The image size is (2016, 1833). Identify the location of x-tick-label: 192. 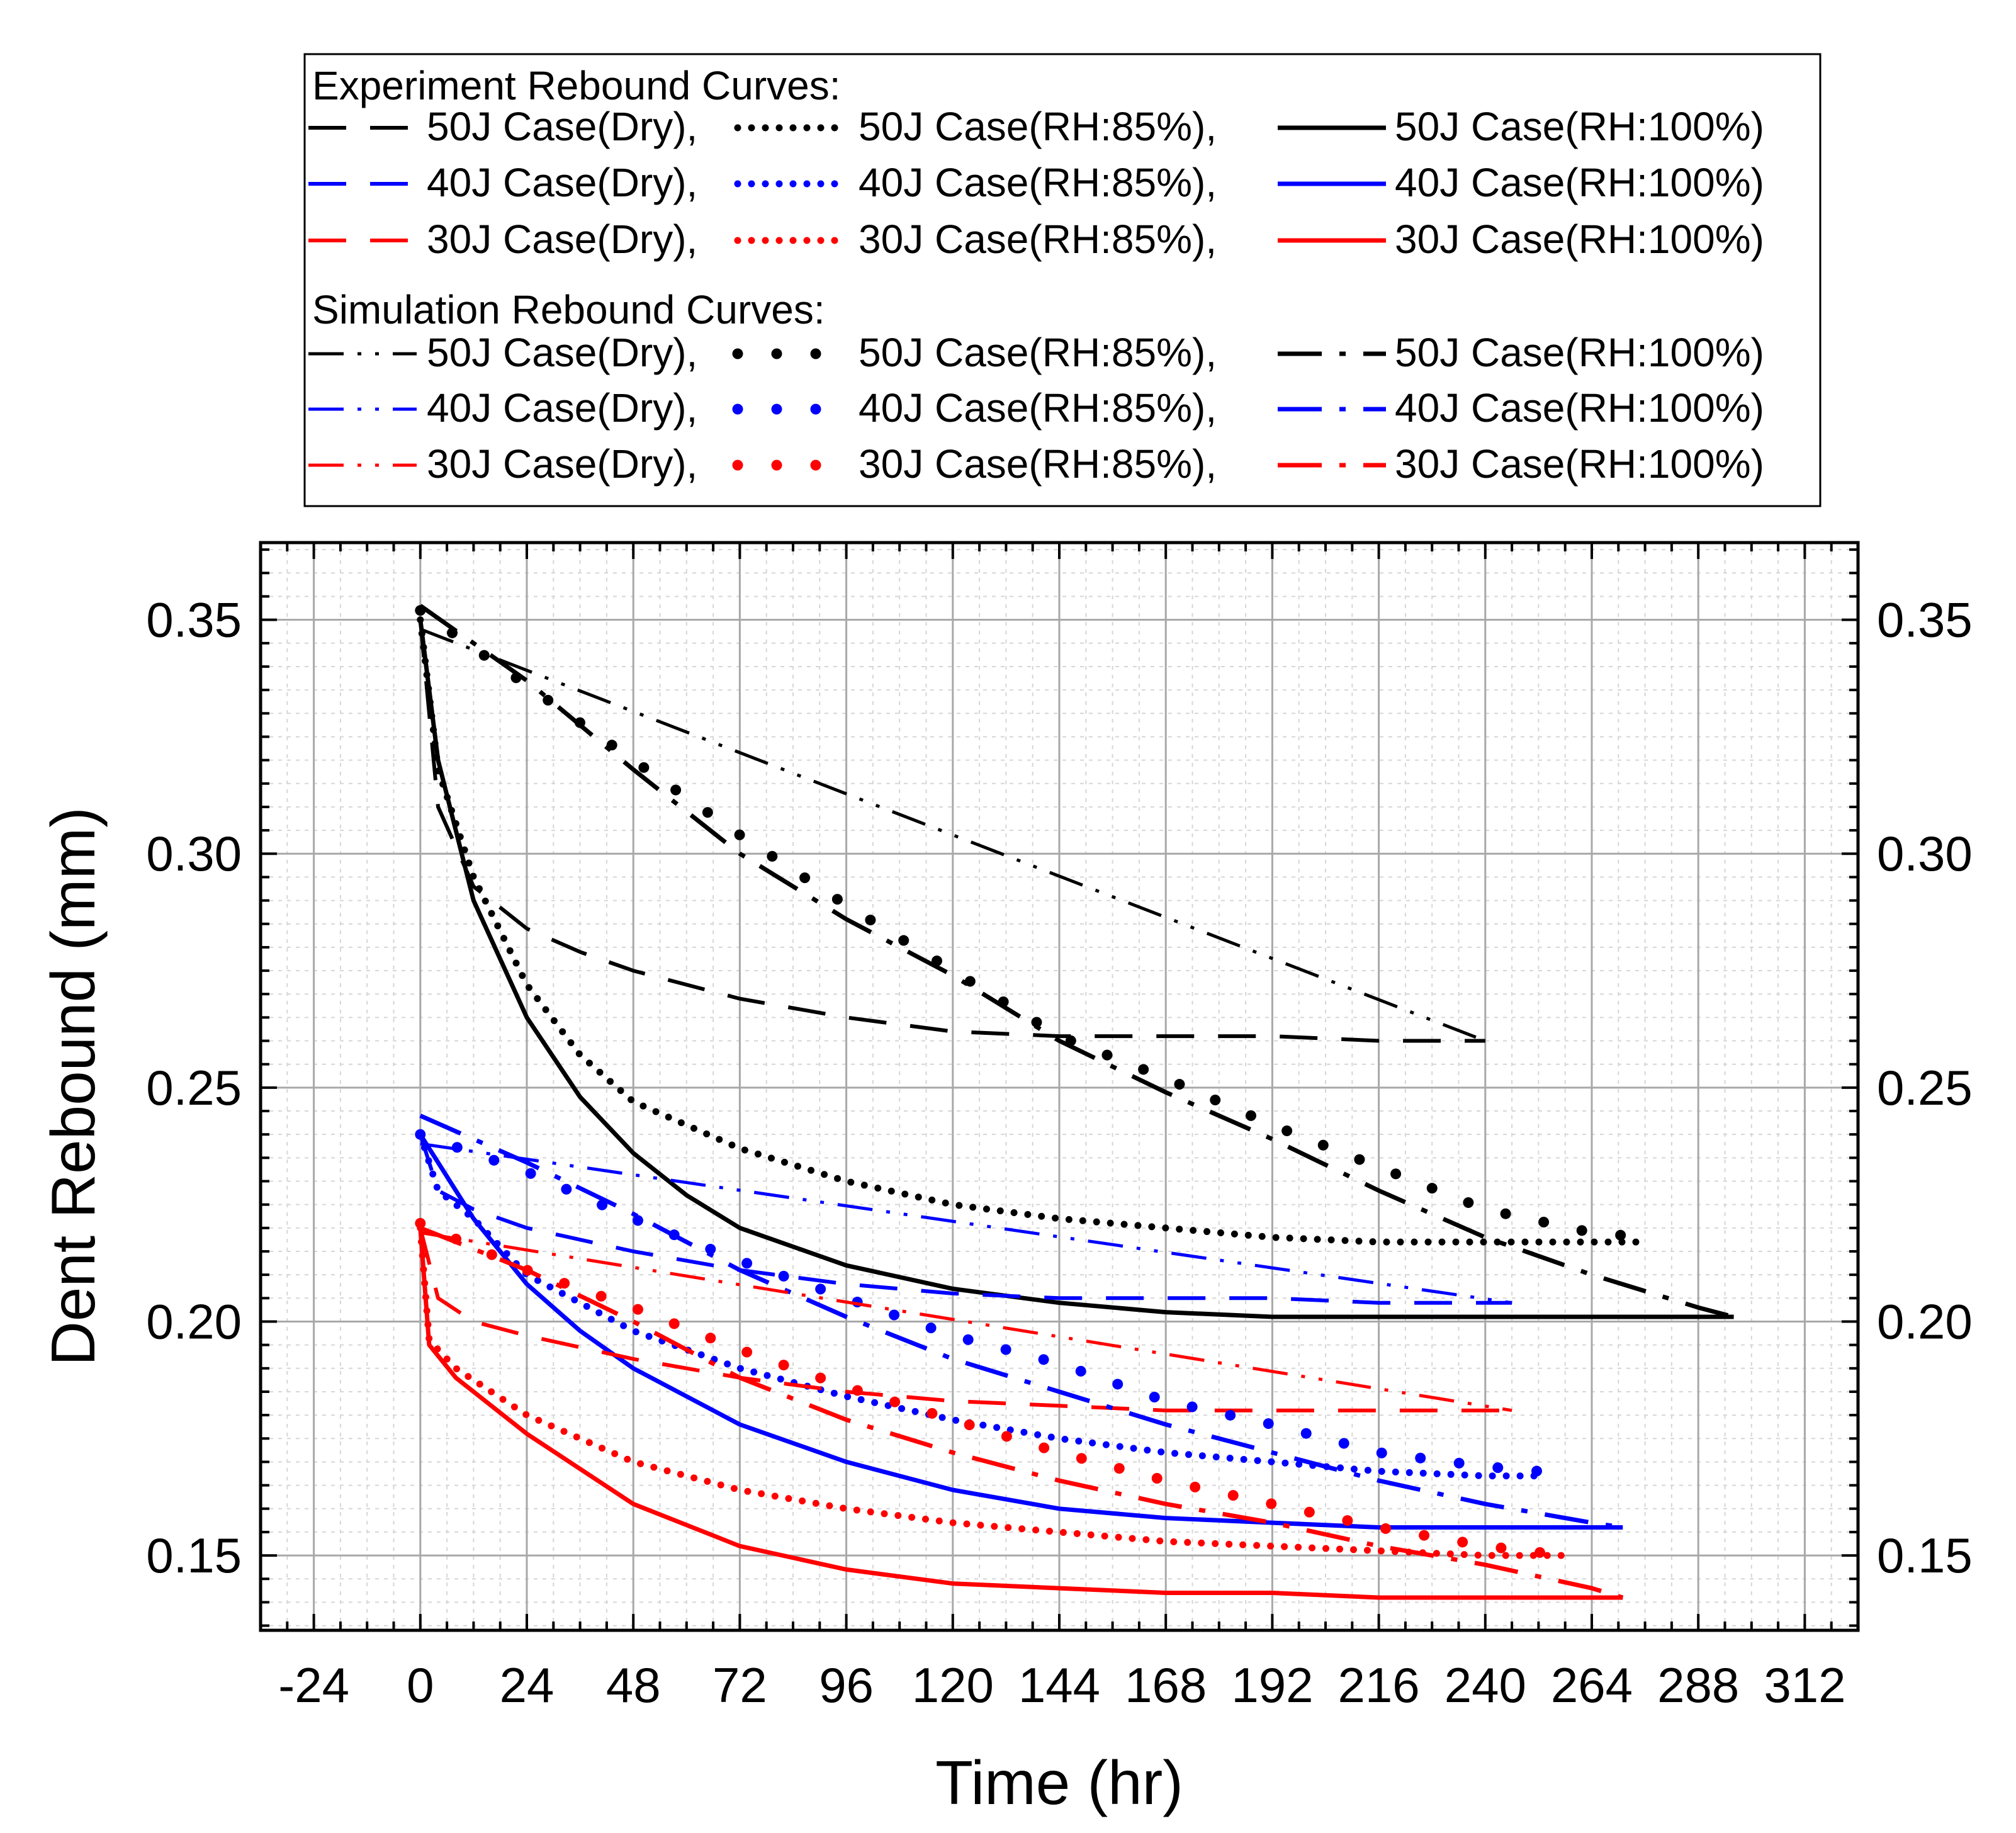
(1272, 1685).